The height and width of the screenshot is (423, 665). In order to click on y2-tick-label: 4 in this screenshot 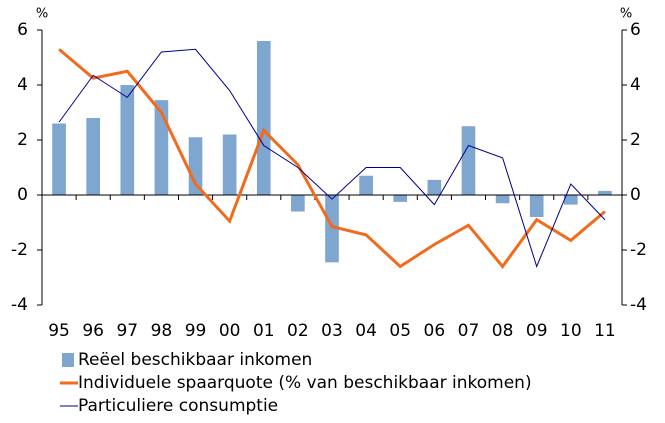, I will do `click(635, 85)`.